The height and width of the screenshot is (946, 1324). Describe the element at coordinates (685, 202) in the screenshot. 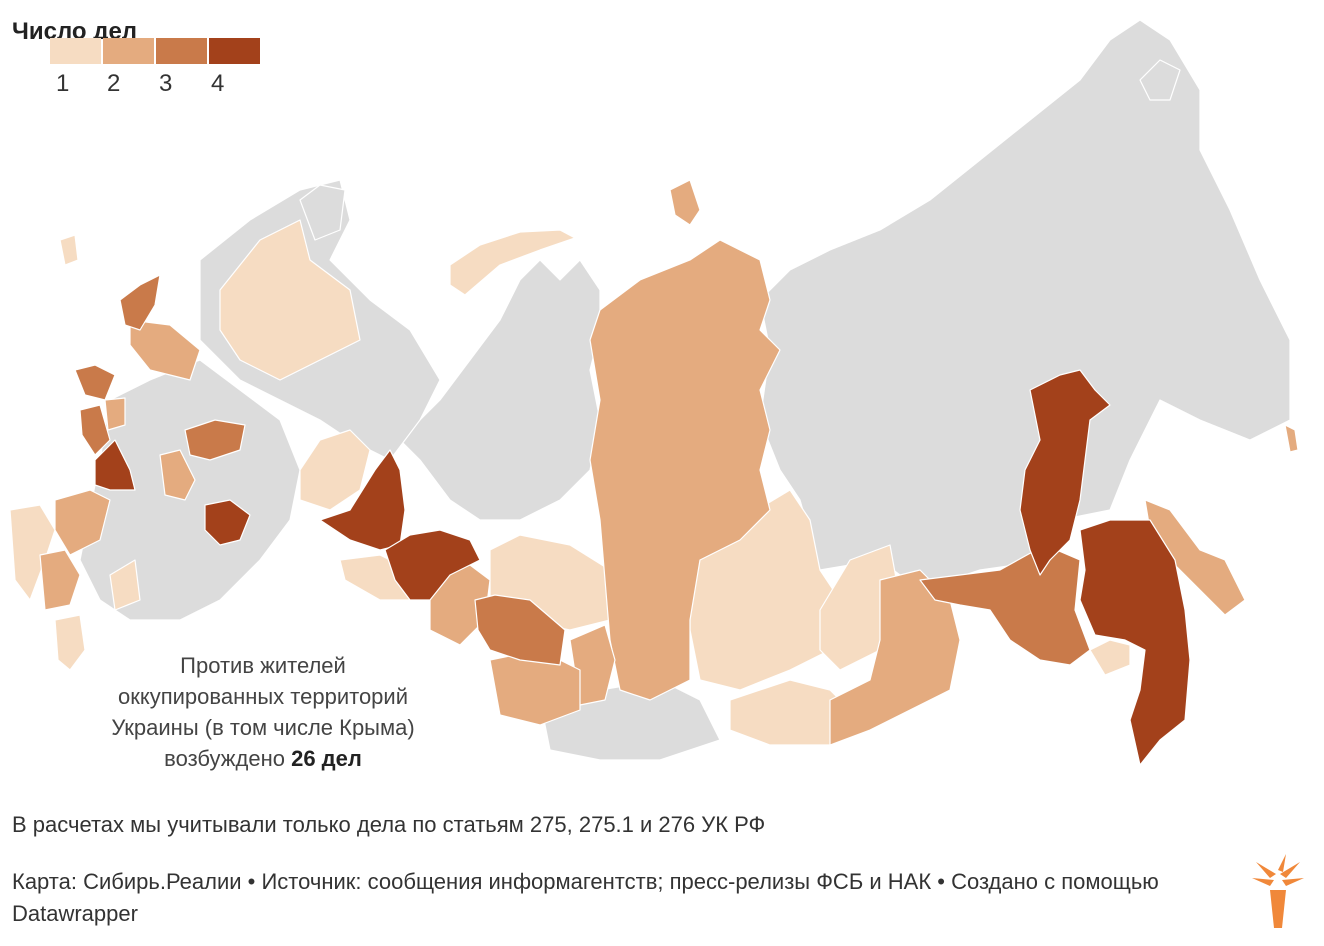

I see `region-taimyr-north` at that location.